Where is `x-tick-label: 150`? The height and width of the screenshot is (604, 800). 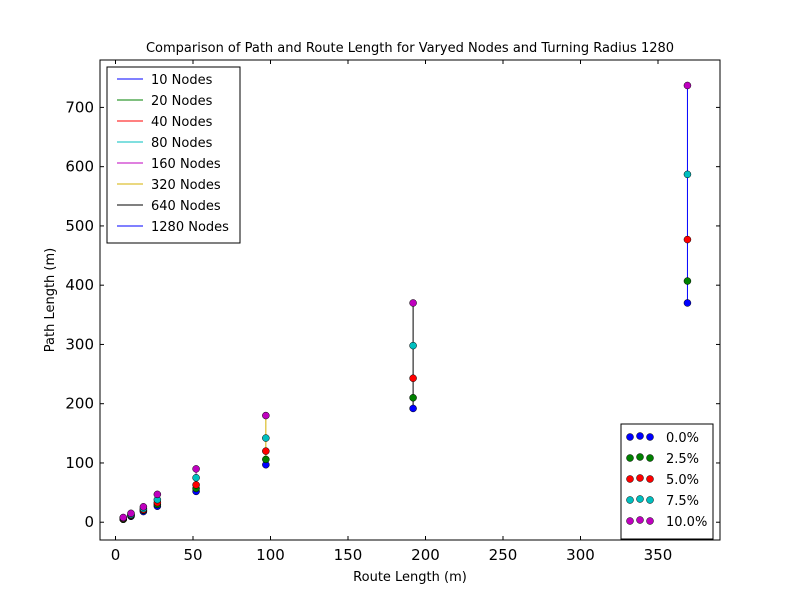 x-tick-label: 150 is located at coordinates (348, 555).